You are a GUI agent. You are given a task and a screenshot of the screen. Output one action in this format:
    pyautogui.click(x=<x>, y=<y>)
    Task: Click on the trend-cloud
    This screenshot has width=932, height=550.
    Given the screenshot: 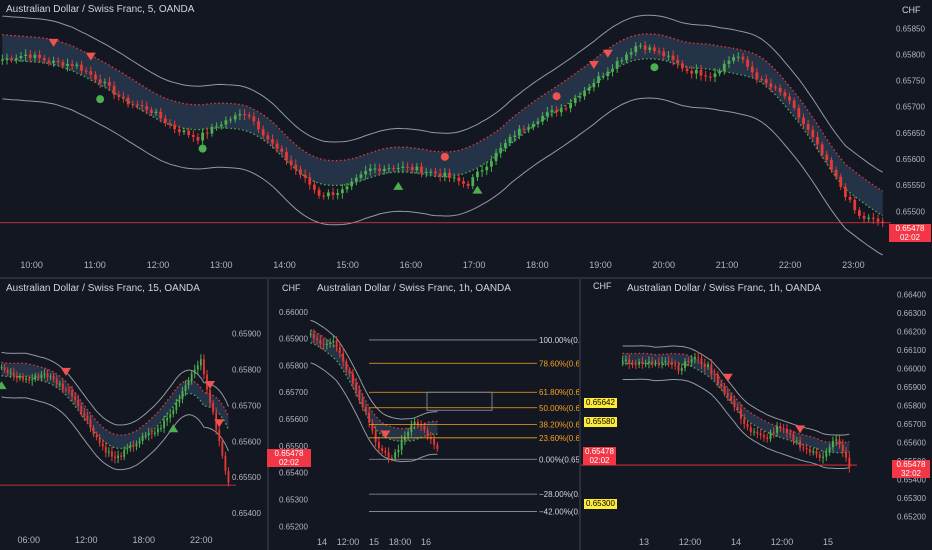 What is the action you would take?
    pyautogui.click(x=115, y=405)
    